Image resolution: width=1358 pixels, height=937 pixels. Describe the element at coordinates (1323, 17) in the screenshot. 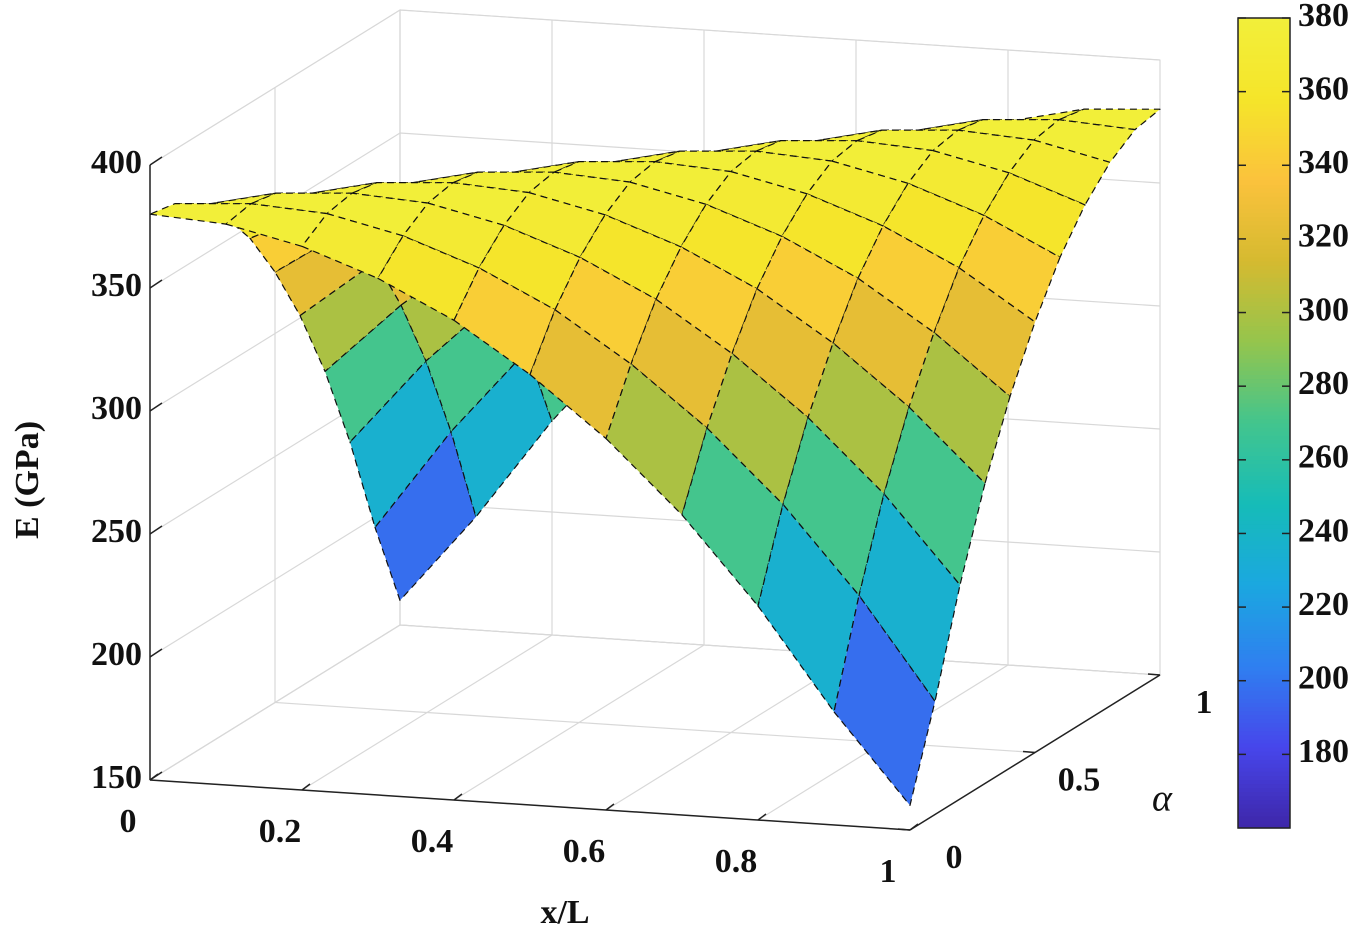

I see `colorbar-tick-label: 380` at that location.